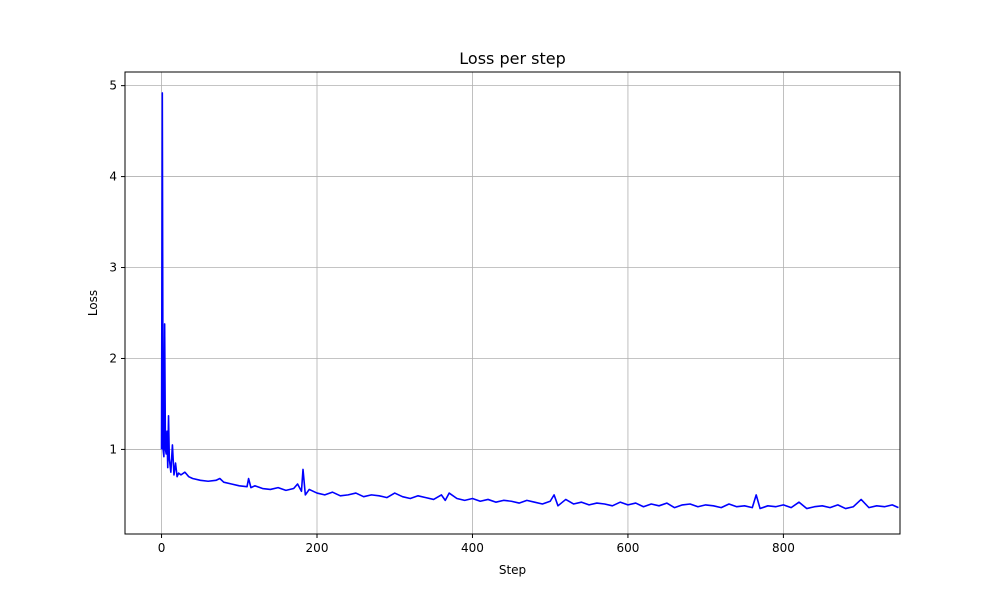 The height and width of the screenshot is (600, 1000). What do you see at coordinates (512, 58) in the screenshot?
I see `chart-title: Loss per step` at bounding box center [512, 58].